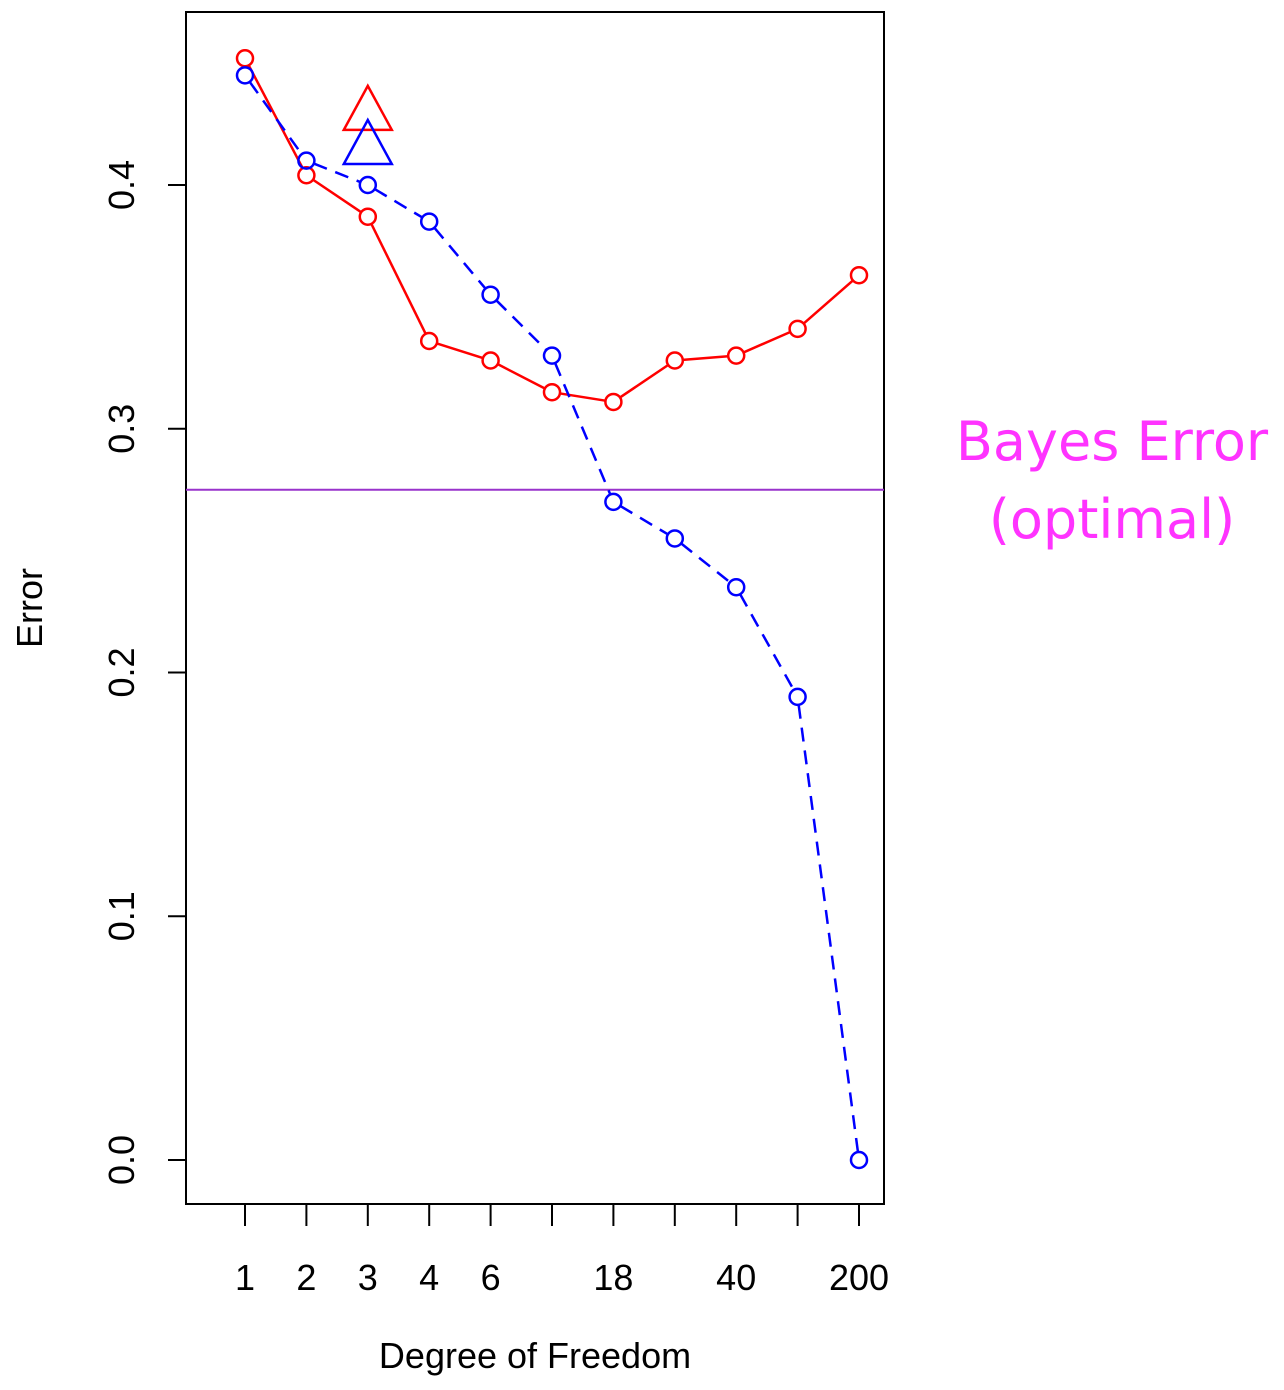 The width and height of the screenshot is (1284, 1390). Describe the element at coordinates (562, 1251) in the screenshot. I see `x-axis: 1 2 3 4 6 18 40 200` at that location.